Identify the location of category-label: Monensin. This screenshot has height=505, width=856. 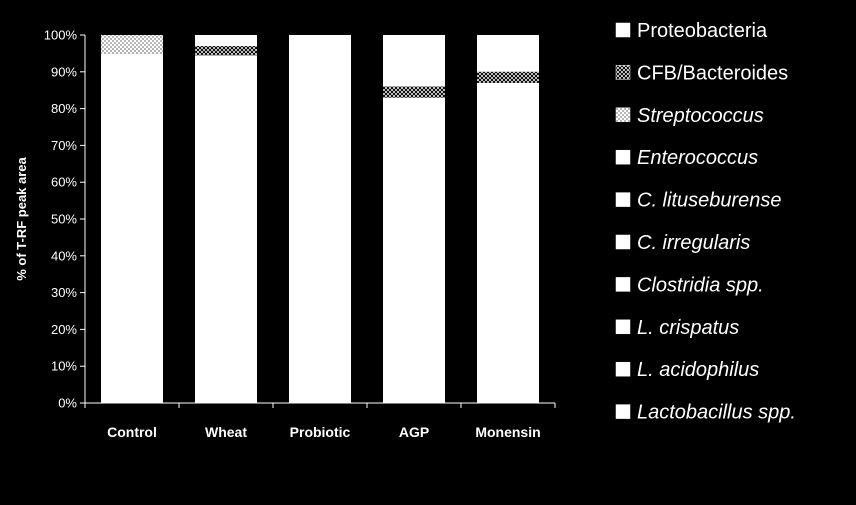
(507, 432).